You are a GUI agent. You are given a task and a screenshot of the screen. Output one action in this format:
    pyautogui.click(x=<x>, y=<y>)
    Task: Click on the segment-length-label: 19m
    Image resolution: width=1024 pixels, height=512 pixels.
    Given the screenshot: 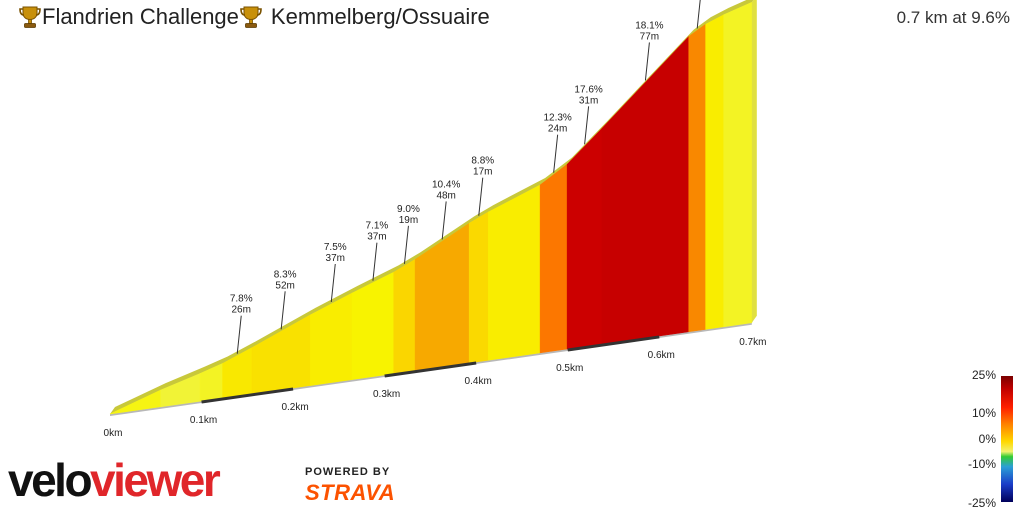 What is the action you would take?
    pyautogui.click(x=408, y=220)
    